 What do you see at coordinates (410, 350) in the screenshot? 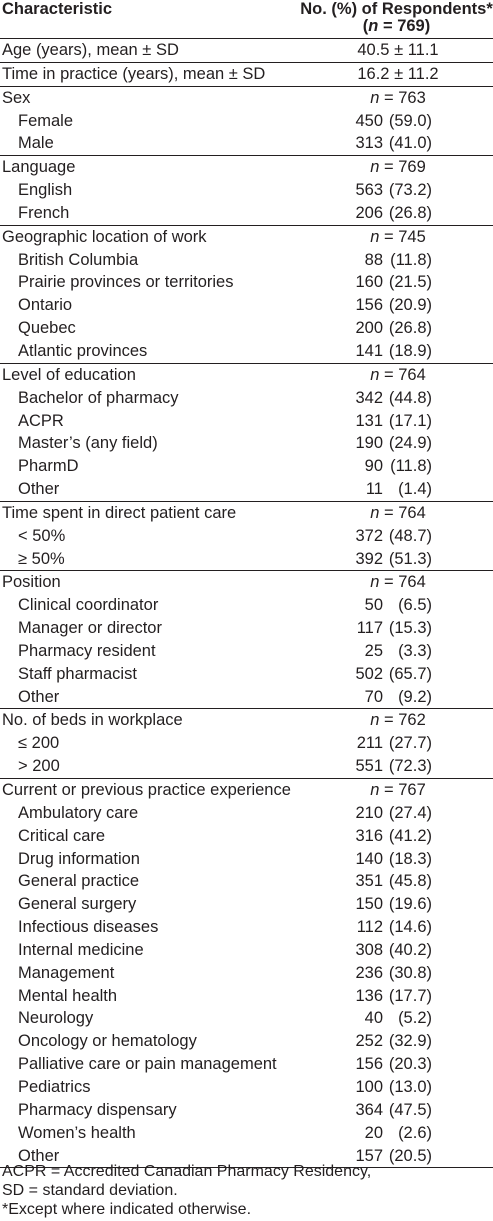
I see `percent: (18.9)` at bounding box center [410, 350].